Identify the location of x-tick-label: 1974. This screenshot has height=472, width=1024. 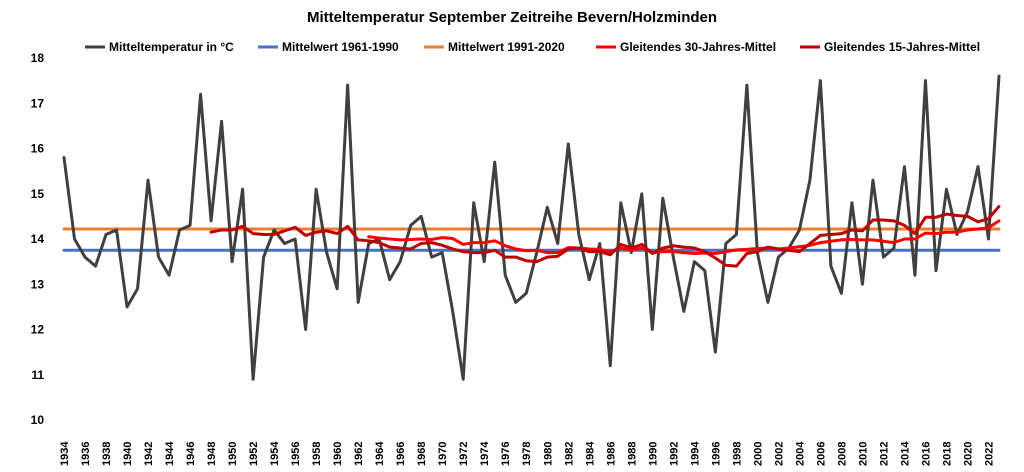
(485, 453).